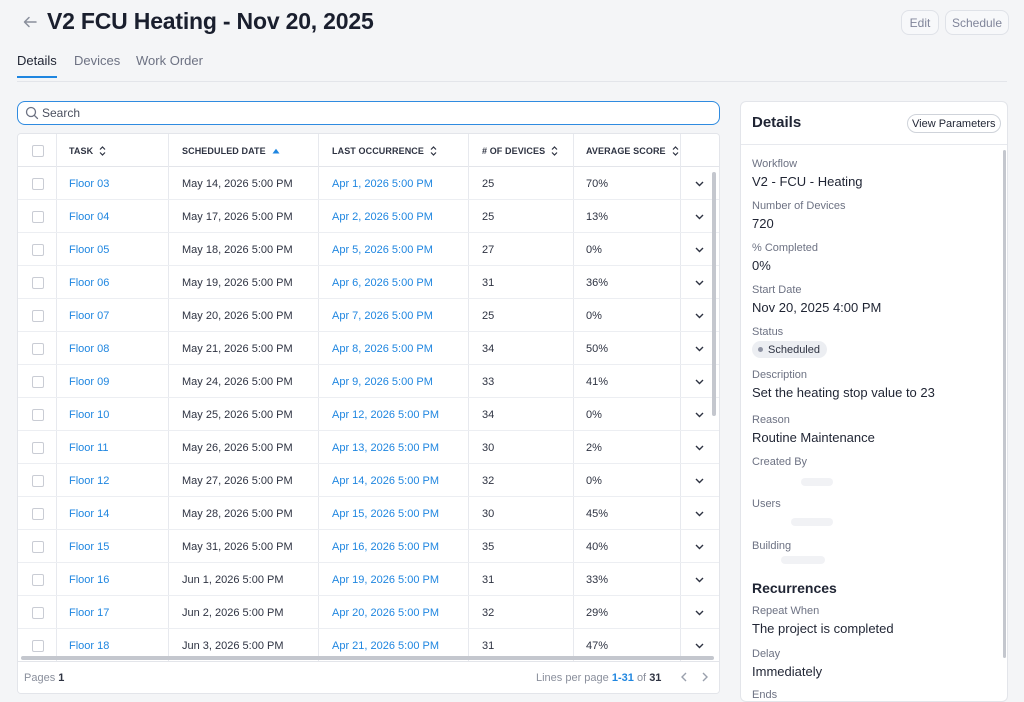  Describe the element at coordinates (386, 513) in the screenshot. I see `last-occurrence-link: Apr 15, 2026 5:00 PM` at that location.